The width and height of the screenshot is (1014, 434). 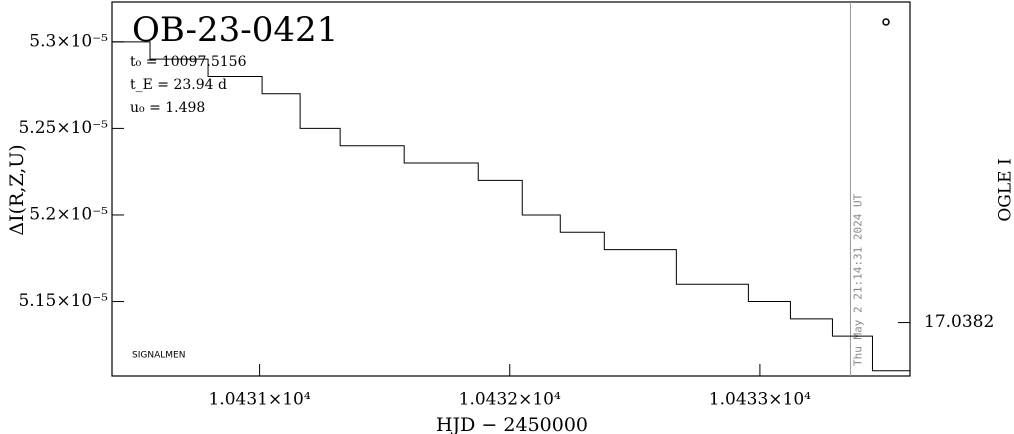 What do you see at coordinates (1005, 189) in the screenshot?
I see `y2-axis-label: OGLE I` at bounding box center [1005, 189].